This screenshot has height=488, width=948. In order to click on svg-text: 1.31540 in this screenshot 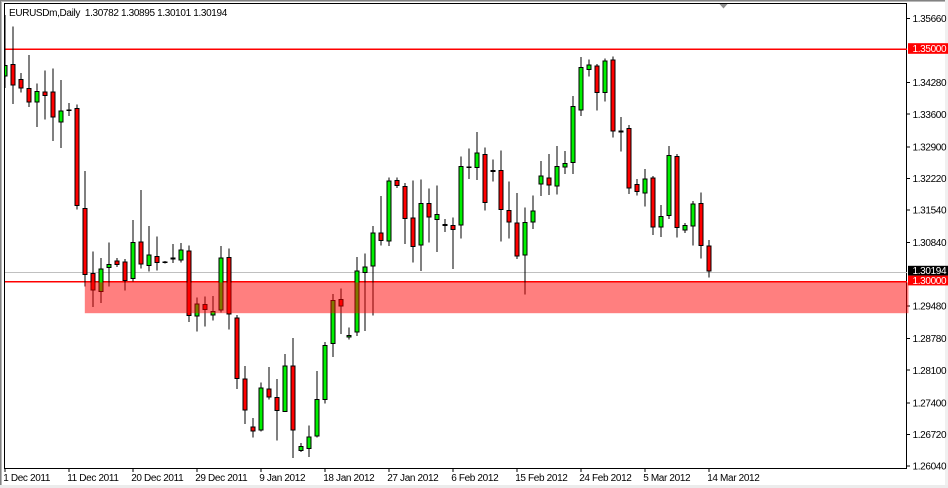, I will do `click(930, 211)`.